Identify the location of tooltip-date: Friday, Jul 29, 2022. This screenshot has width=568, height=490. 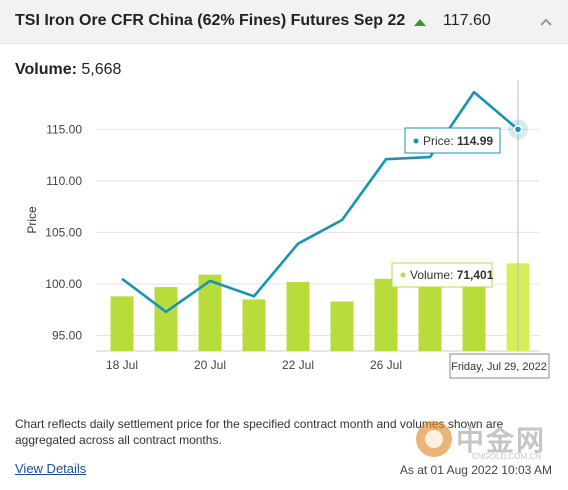
(499, 366).